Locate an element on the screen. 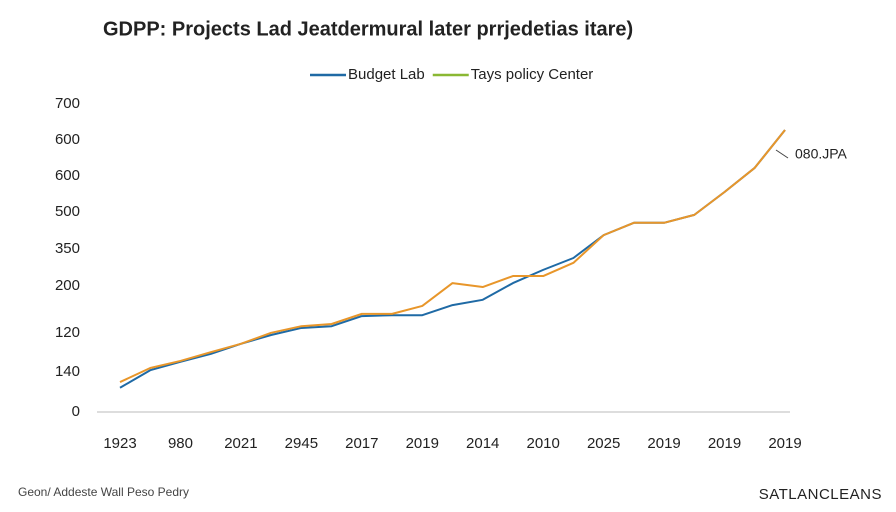  brand: SATLANCLEANS is located at coordinates (820, 494).